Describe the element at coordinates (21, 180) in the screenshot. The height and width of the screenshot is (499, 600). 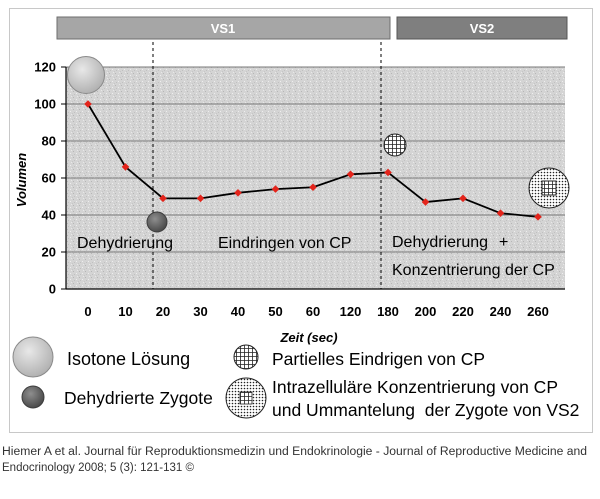
I see `y-axis-title: Volumen` at that location.